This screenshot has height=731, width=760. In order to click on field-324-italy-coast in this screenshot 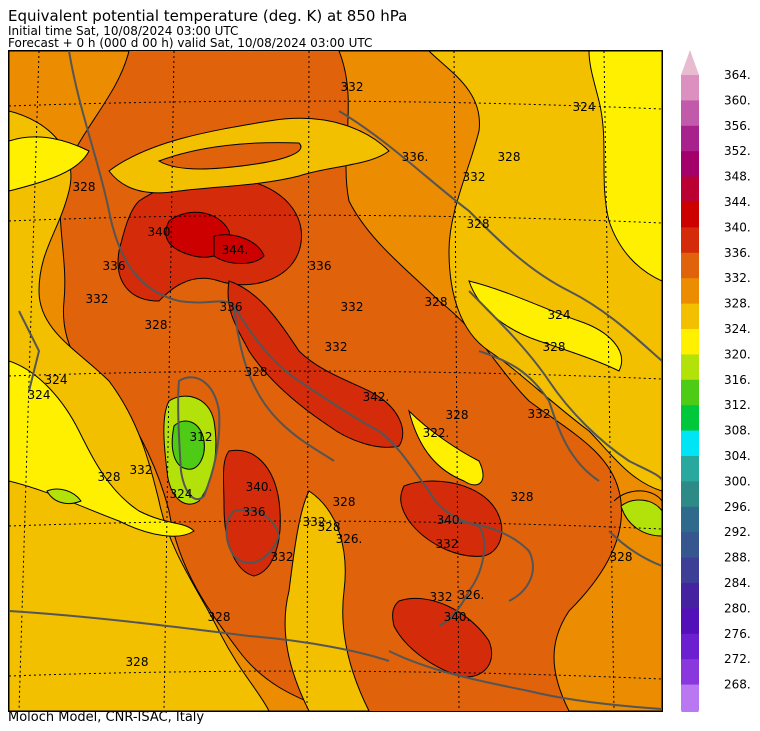, I will do `click(446, 447)`.